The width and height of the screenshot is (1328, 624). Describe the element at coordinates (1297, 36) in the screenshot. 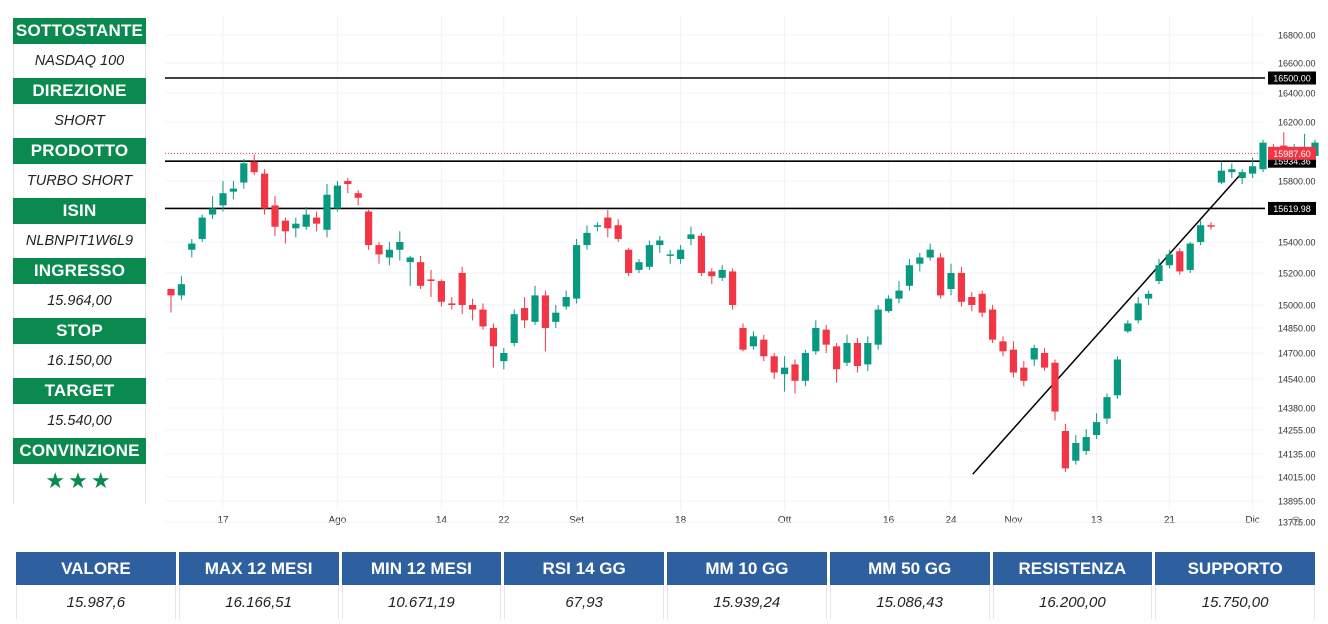

I see `y-tick-label: 16800.00` at that location.